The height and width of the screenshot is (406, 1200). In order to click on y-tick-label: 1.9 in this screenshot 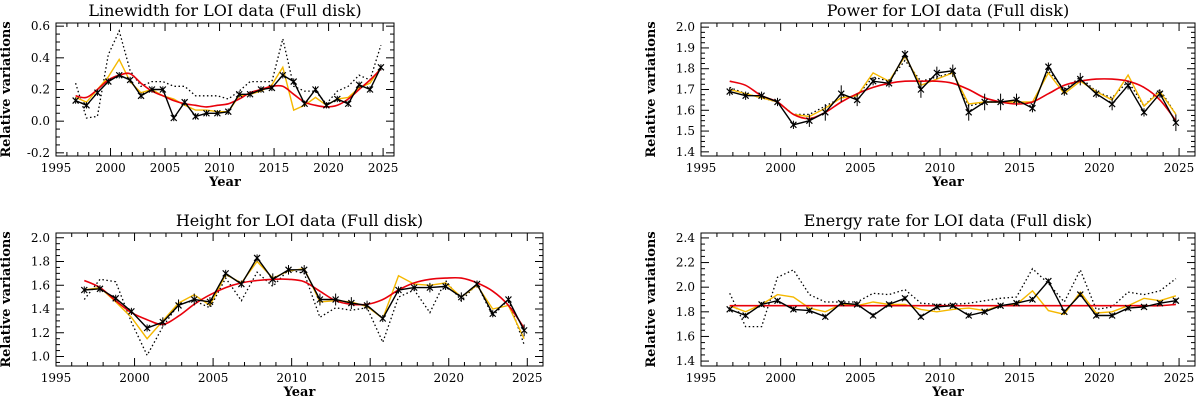, I will do `click(685, 48)`.